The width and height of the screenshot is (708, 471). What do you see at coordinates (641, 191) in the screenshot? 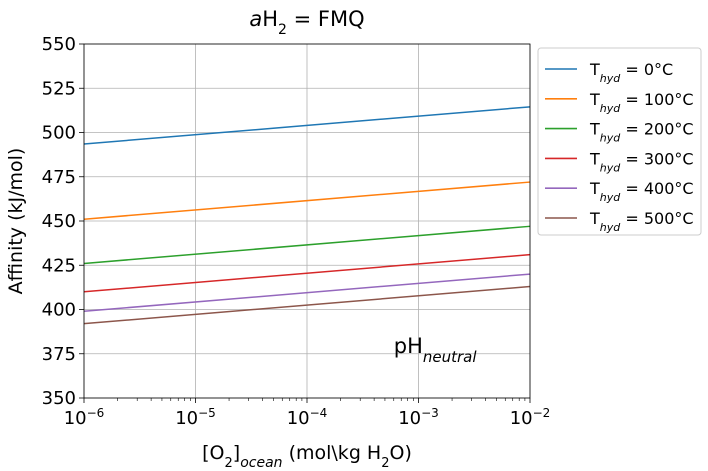
I see `legend-label-4: Thyd = 400°C` at bounding box center [641, 191].